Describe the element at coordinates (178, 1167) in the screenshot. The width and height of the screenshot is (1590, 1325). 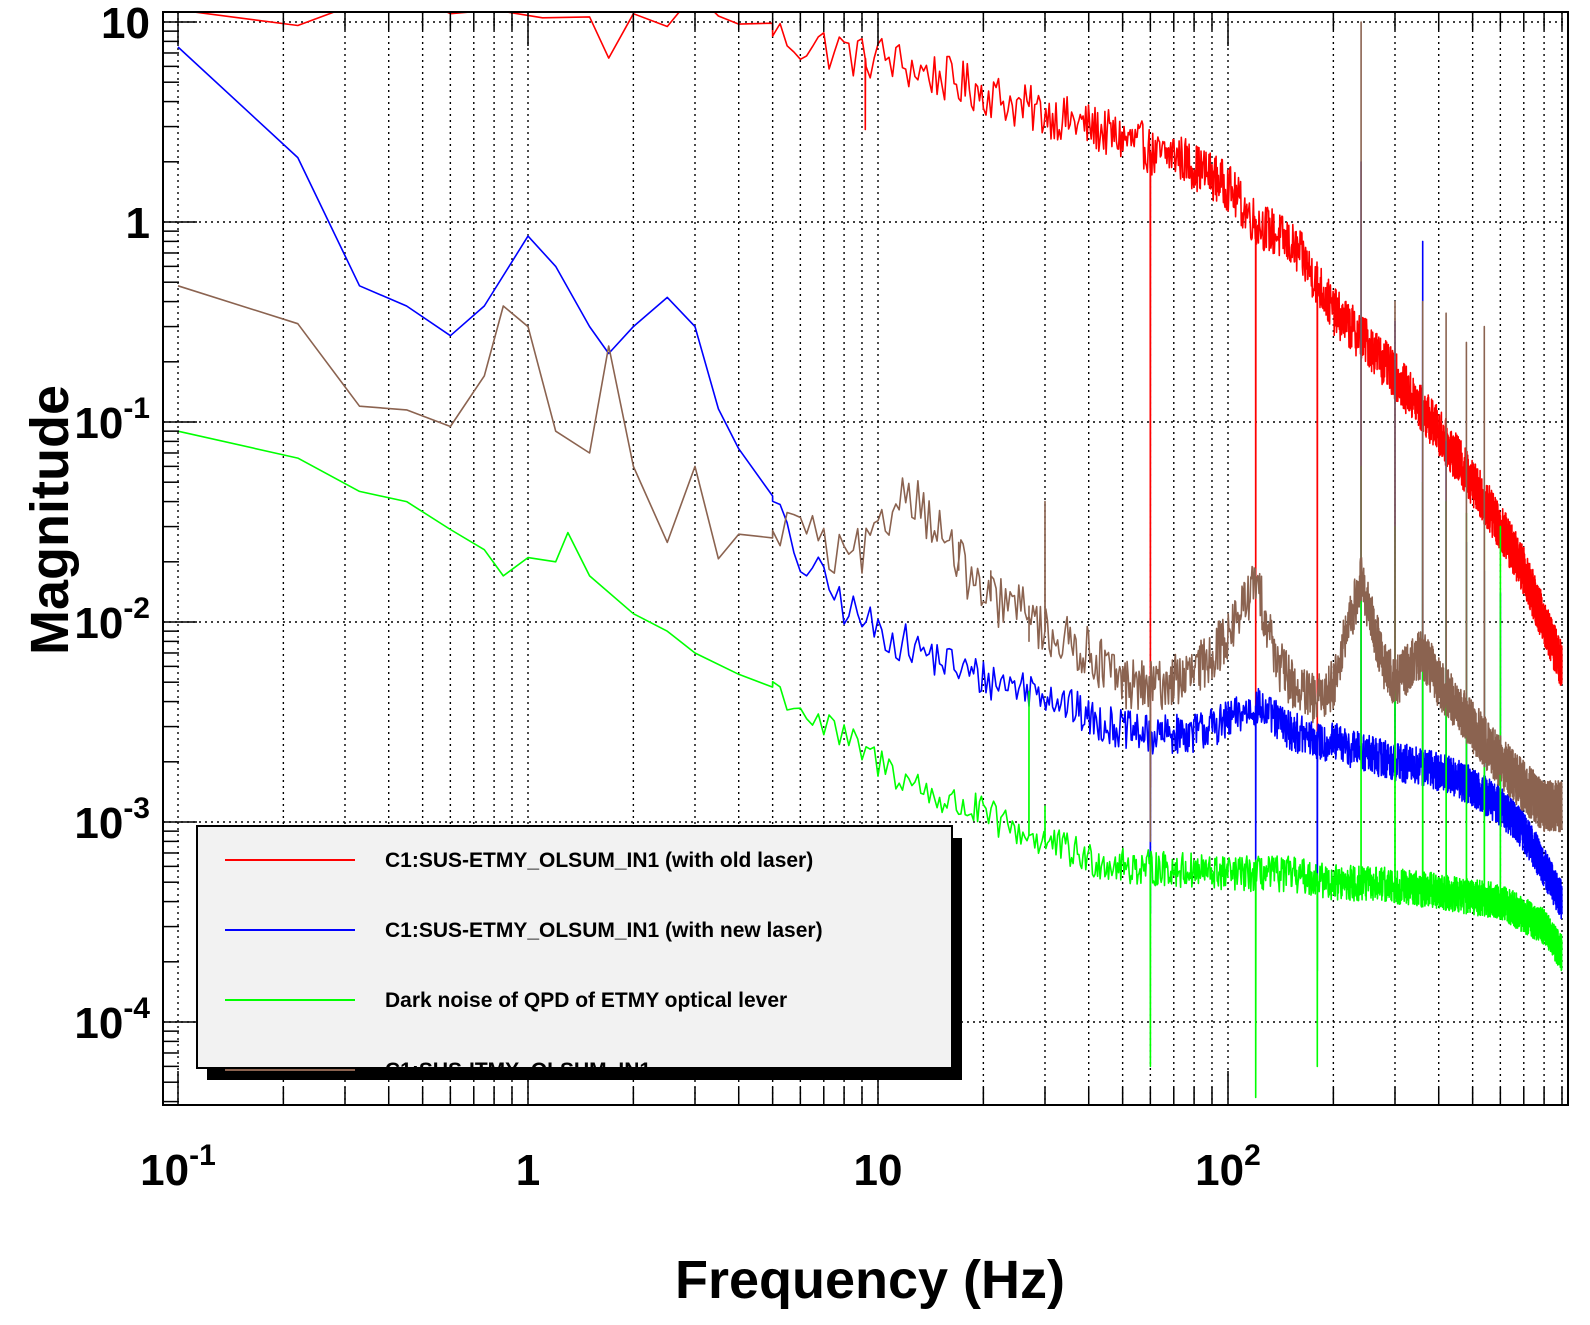
I see `x-tick-label: 10⁻¹` at that location.